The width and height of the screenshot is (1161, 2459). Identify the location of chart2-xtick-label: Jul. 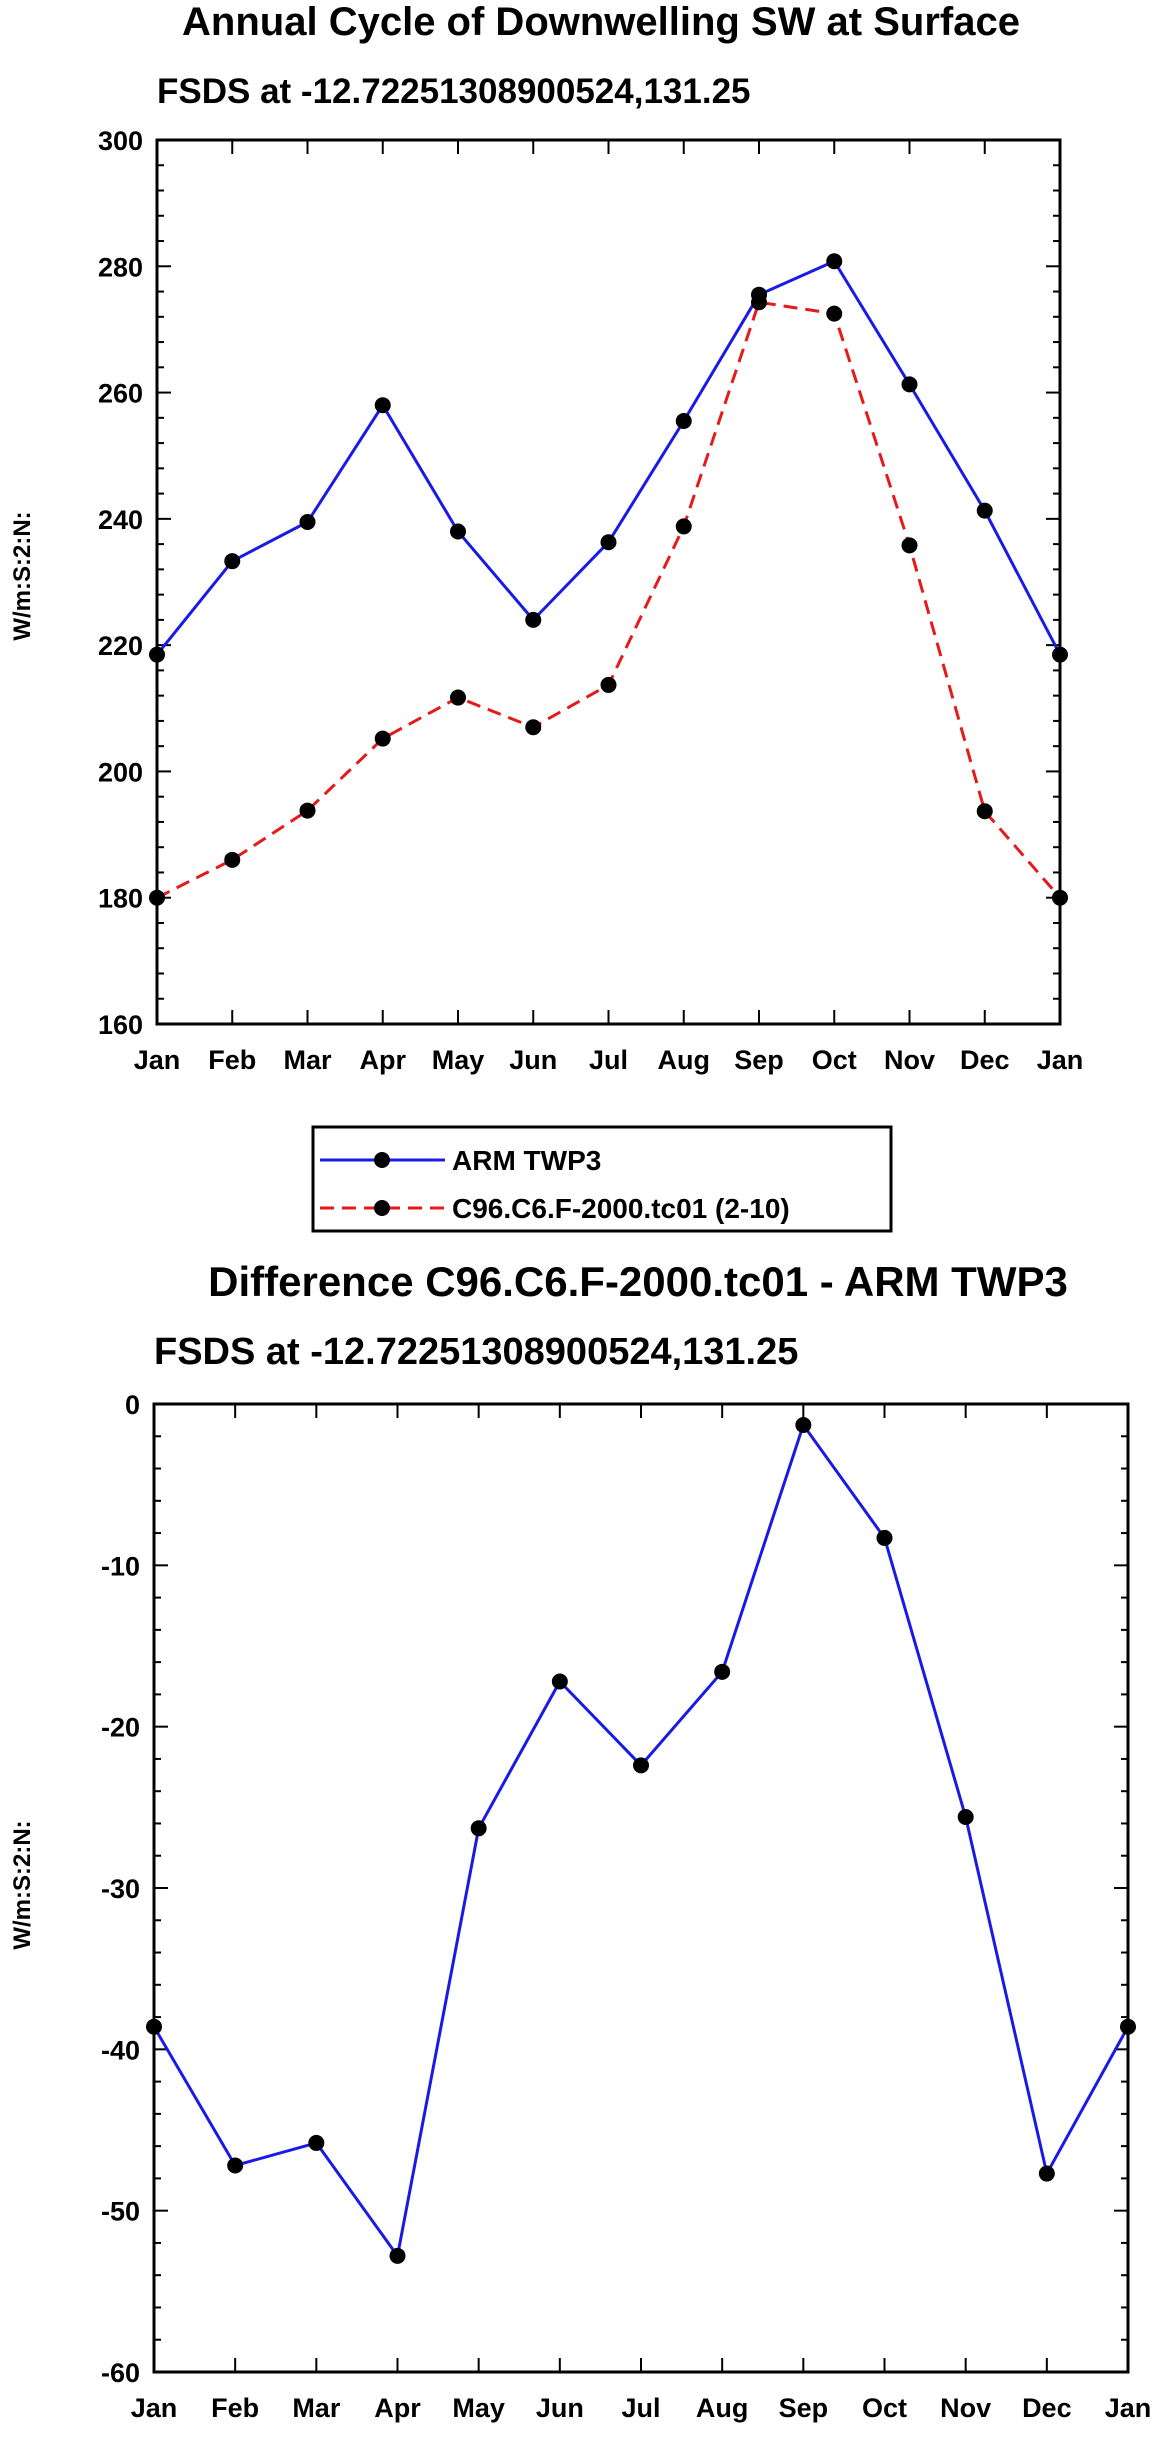
(640, 2408).